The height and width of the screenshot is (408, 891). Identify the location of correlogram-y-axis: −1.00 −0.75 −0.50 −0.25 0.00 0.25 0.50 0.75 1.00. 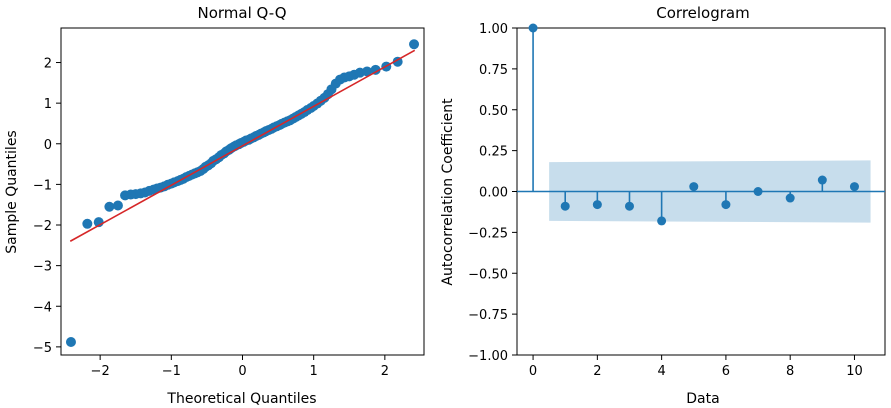
(492, 193).